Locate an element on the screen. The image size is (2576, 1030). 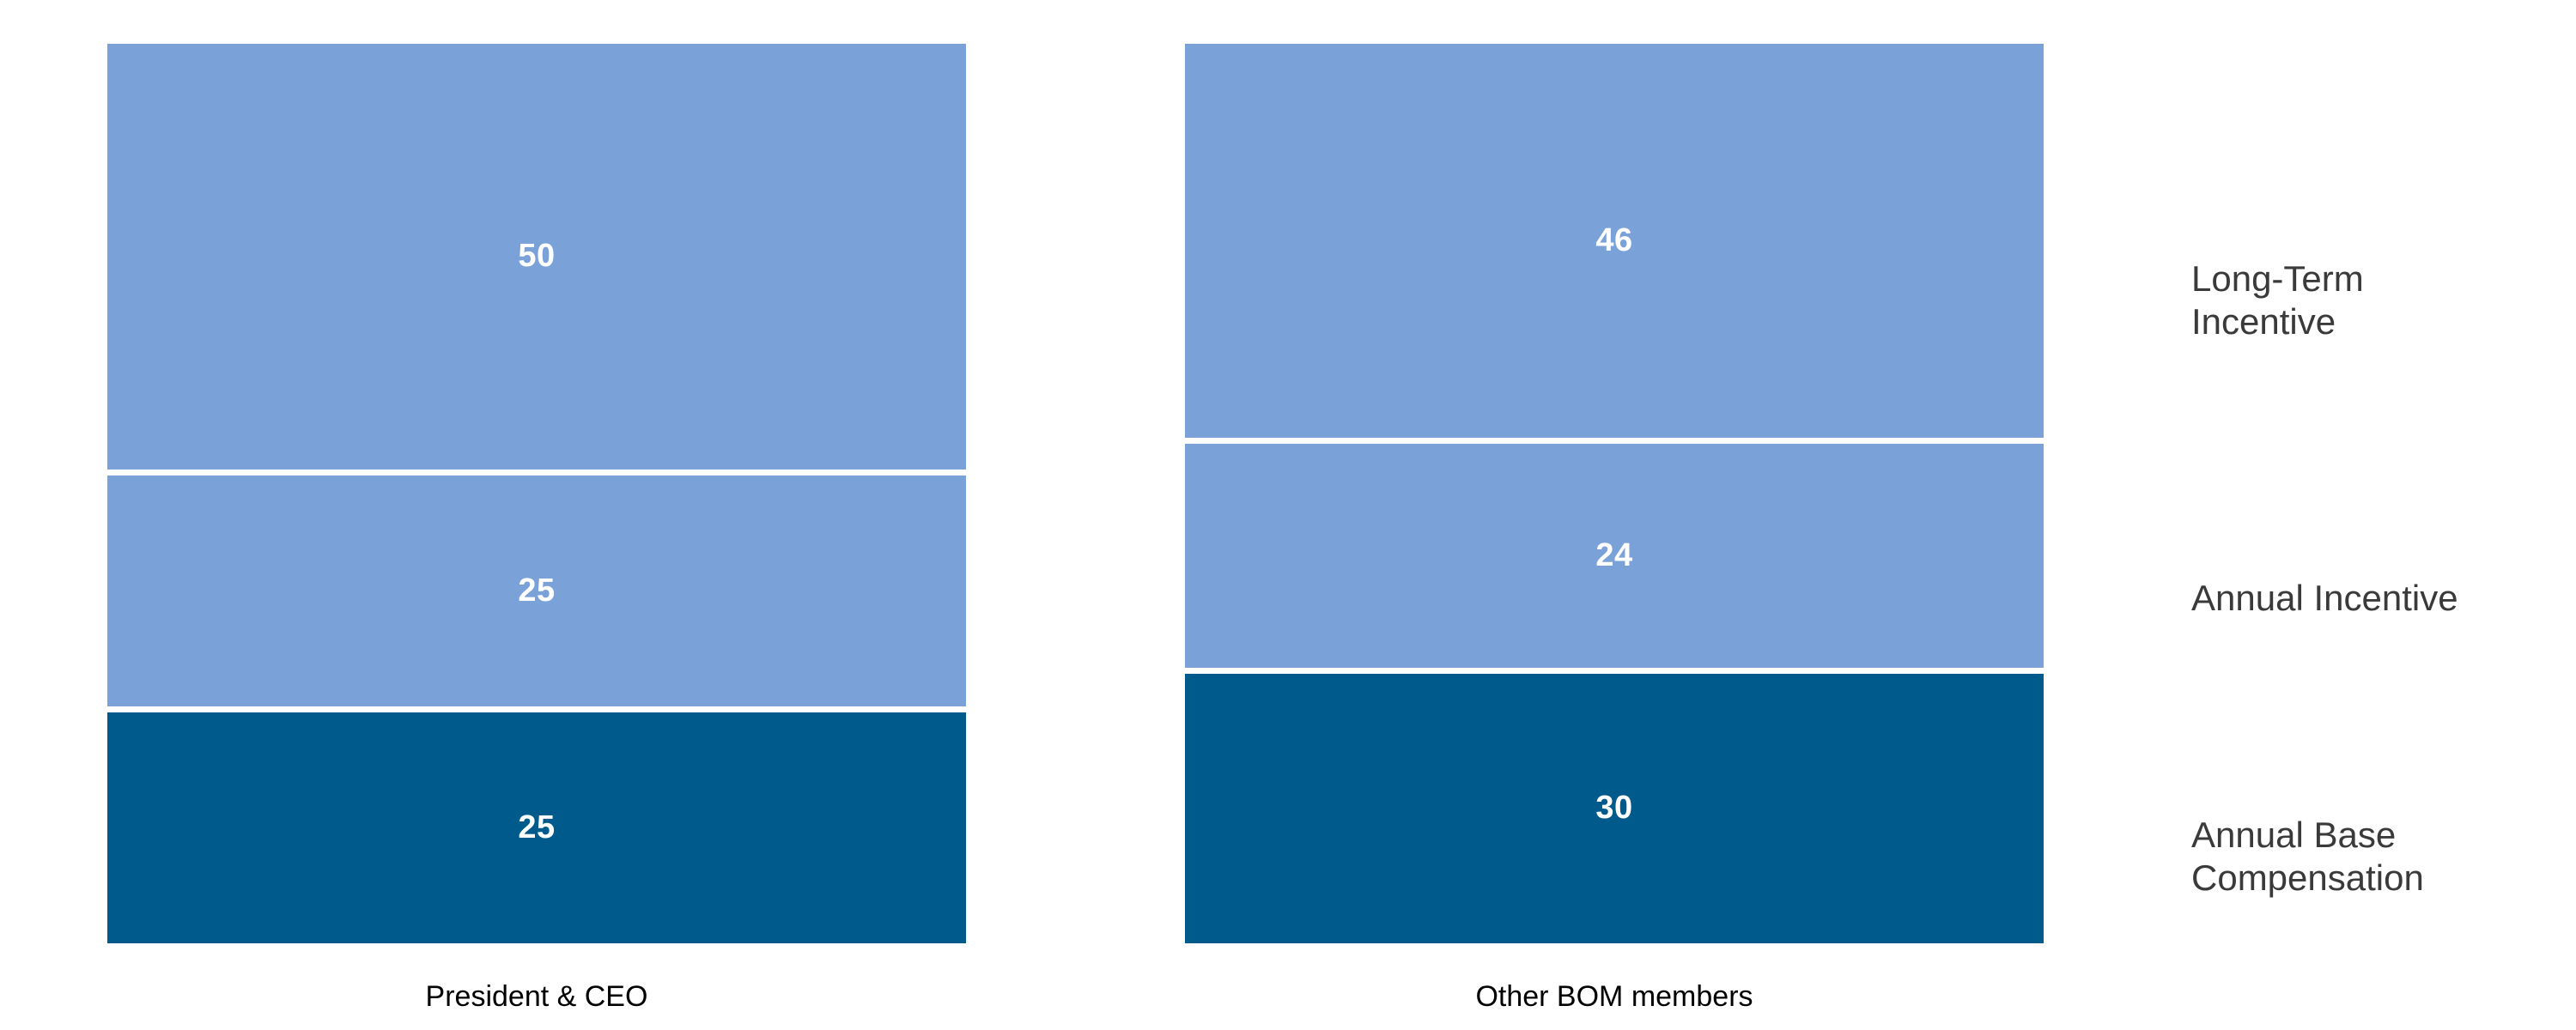
row-label-annual-base-compensation: Annual Base Compensation is located at coordinates (2307, 856).